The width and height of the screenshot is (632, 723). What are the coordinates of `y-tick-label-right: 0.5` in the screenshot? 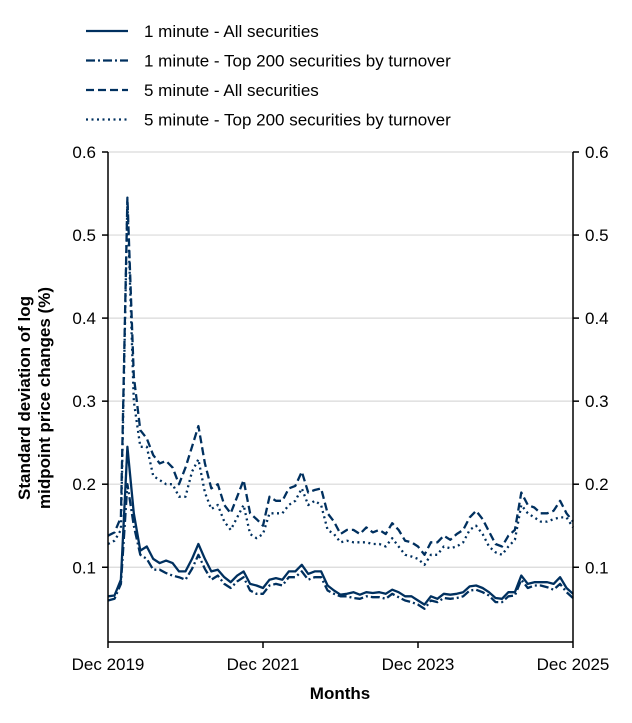 It's located at (597, 235).